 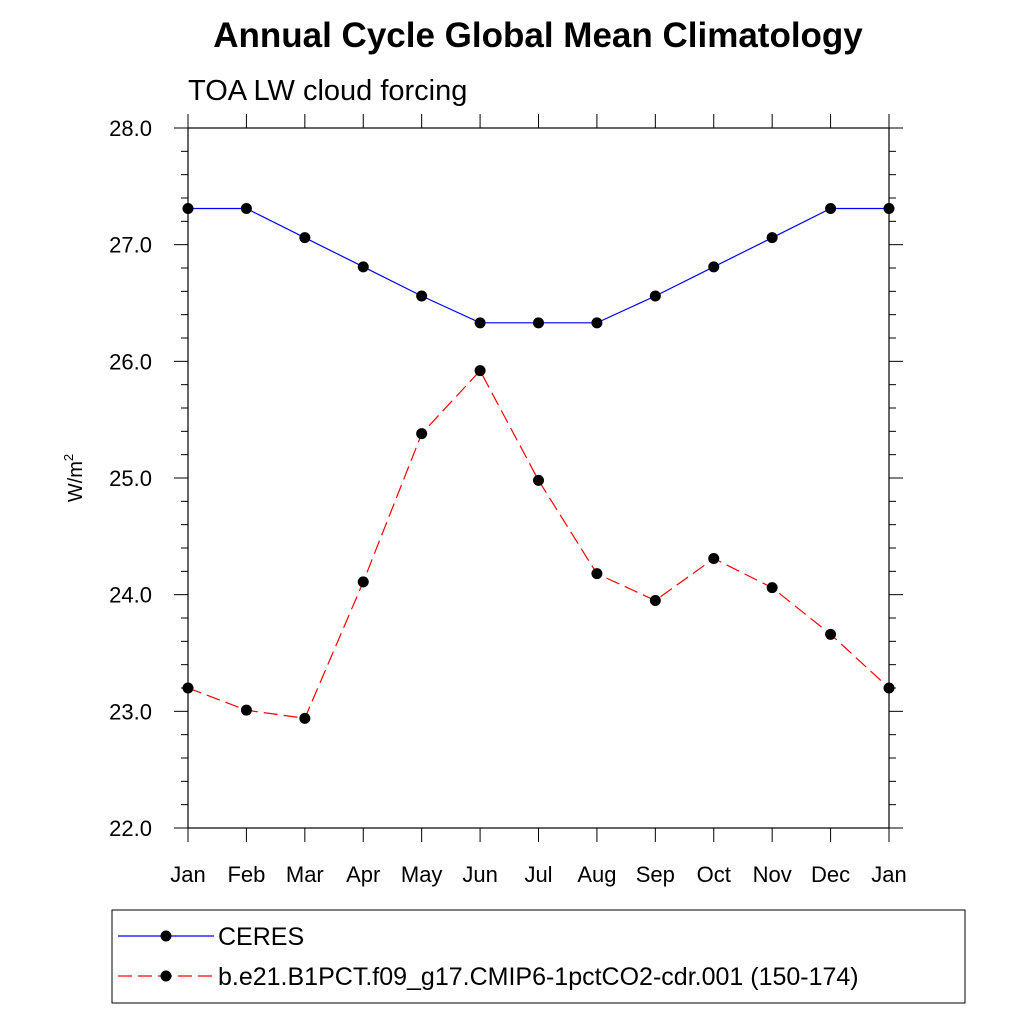 I want to click on chart-title: Annual Cycle Global Mean Climatology, so click(x=538, y=35).